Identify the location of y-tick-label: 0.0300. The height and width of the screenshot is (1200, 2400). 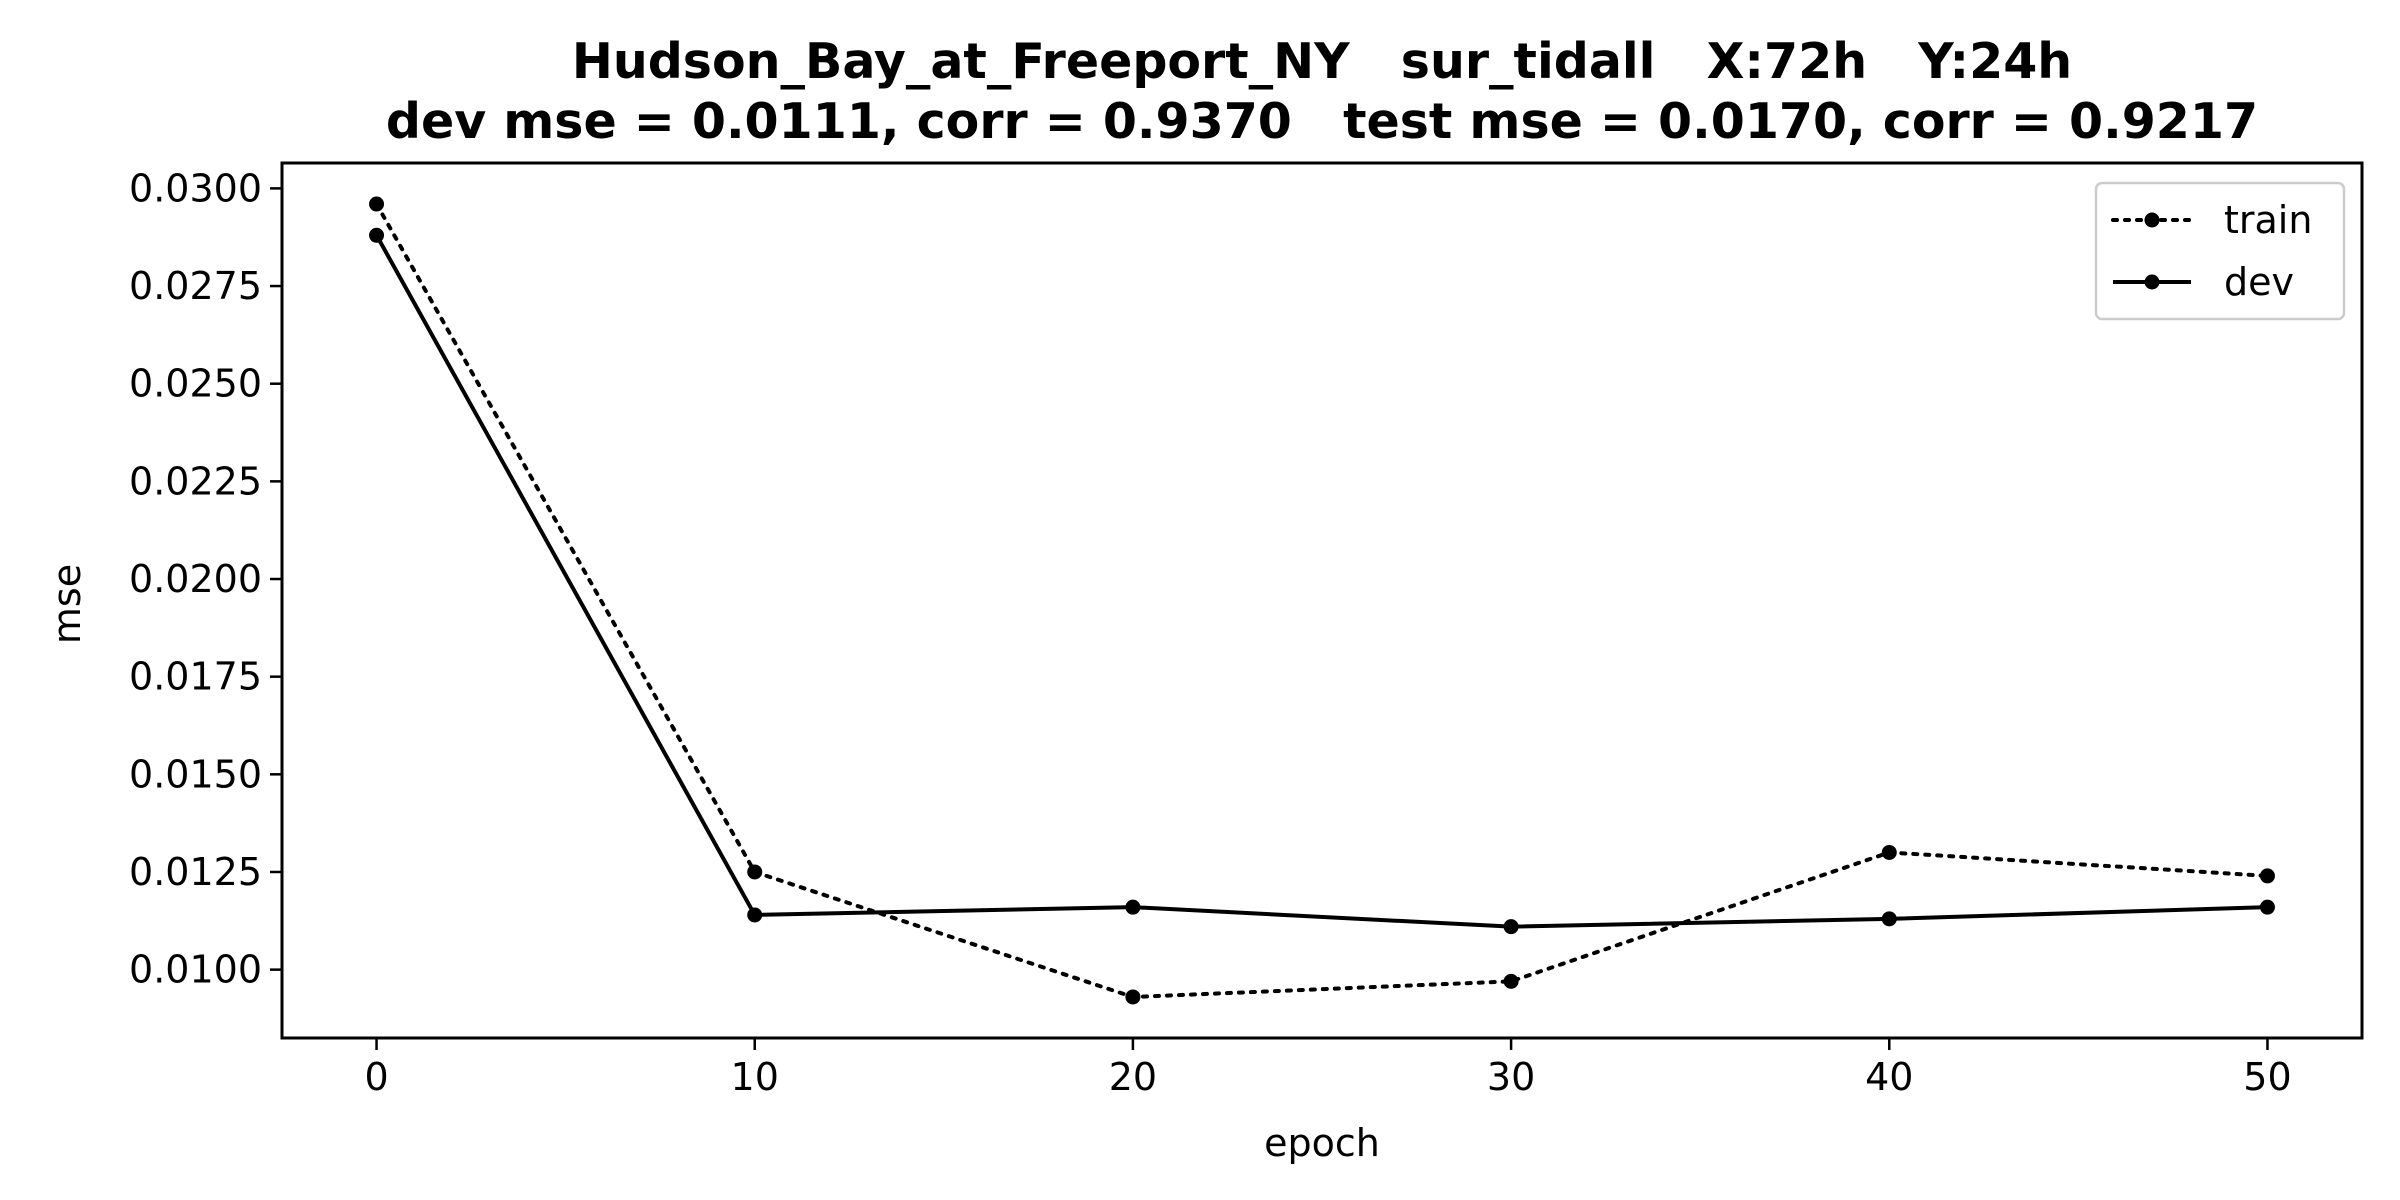
(195, 188).